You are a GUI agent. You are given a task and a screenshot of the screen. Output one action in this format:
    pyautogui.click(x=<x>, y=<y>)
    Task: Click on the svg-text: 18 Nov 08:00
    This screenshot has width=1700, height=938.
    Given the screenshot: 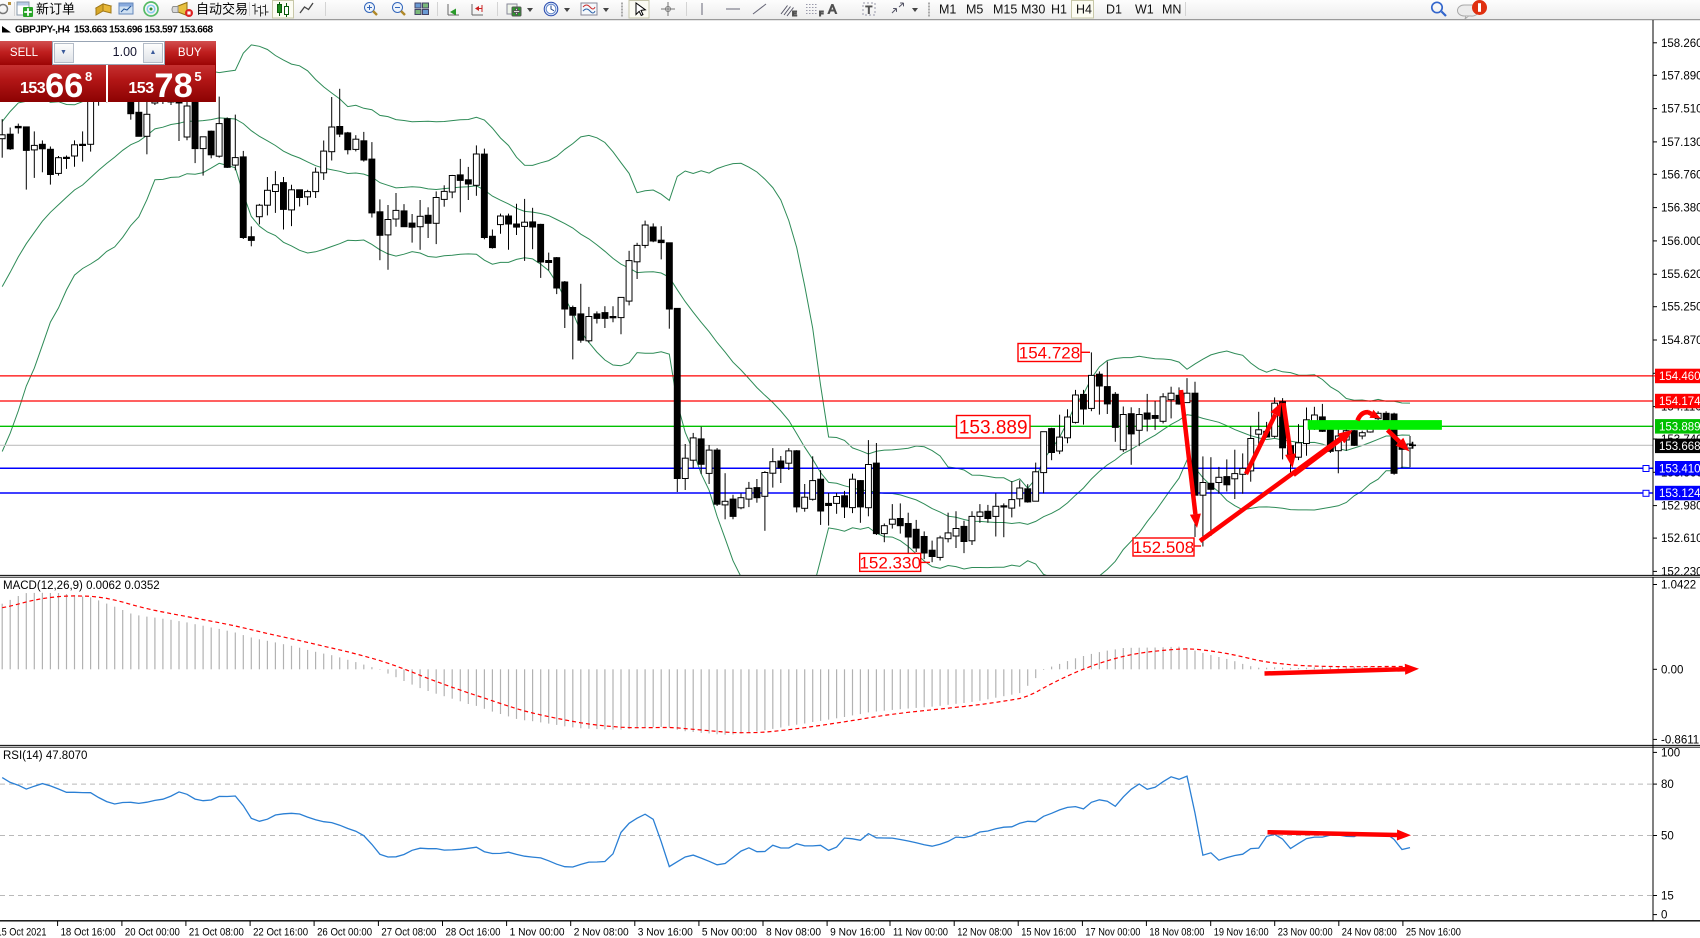 What is the action you would take?
    pyautogui.click(x=1176, y=932)
    